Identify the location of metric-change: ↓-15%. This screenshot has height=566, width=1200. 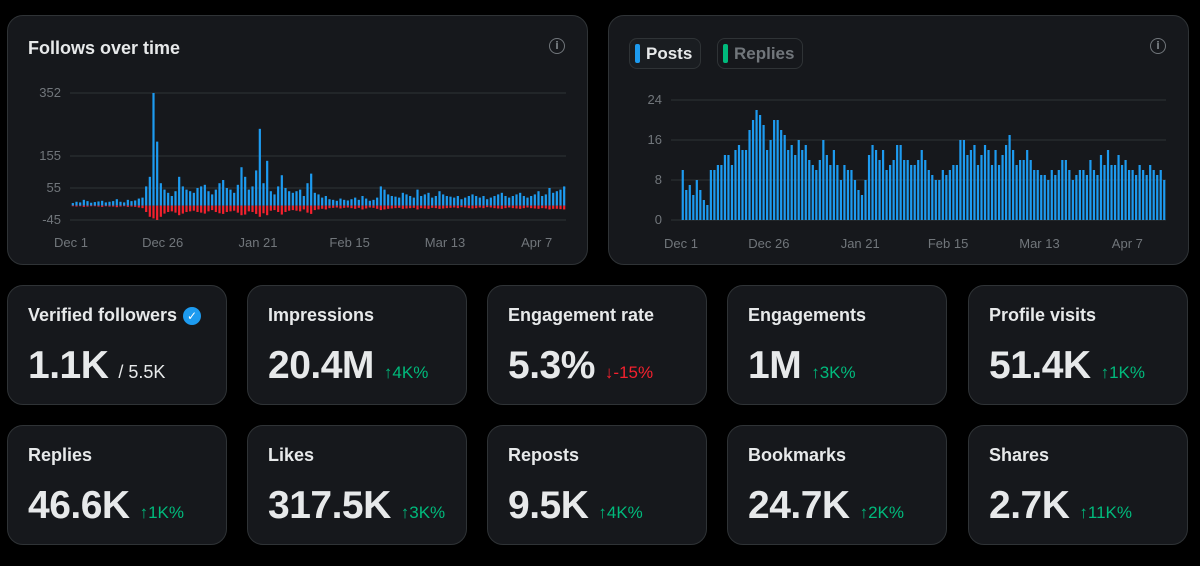
(629, 372).